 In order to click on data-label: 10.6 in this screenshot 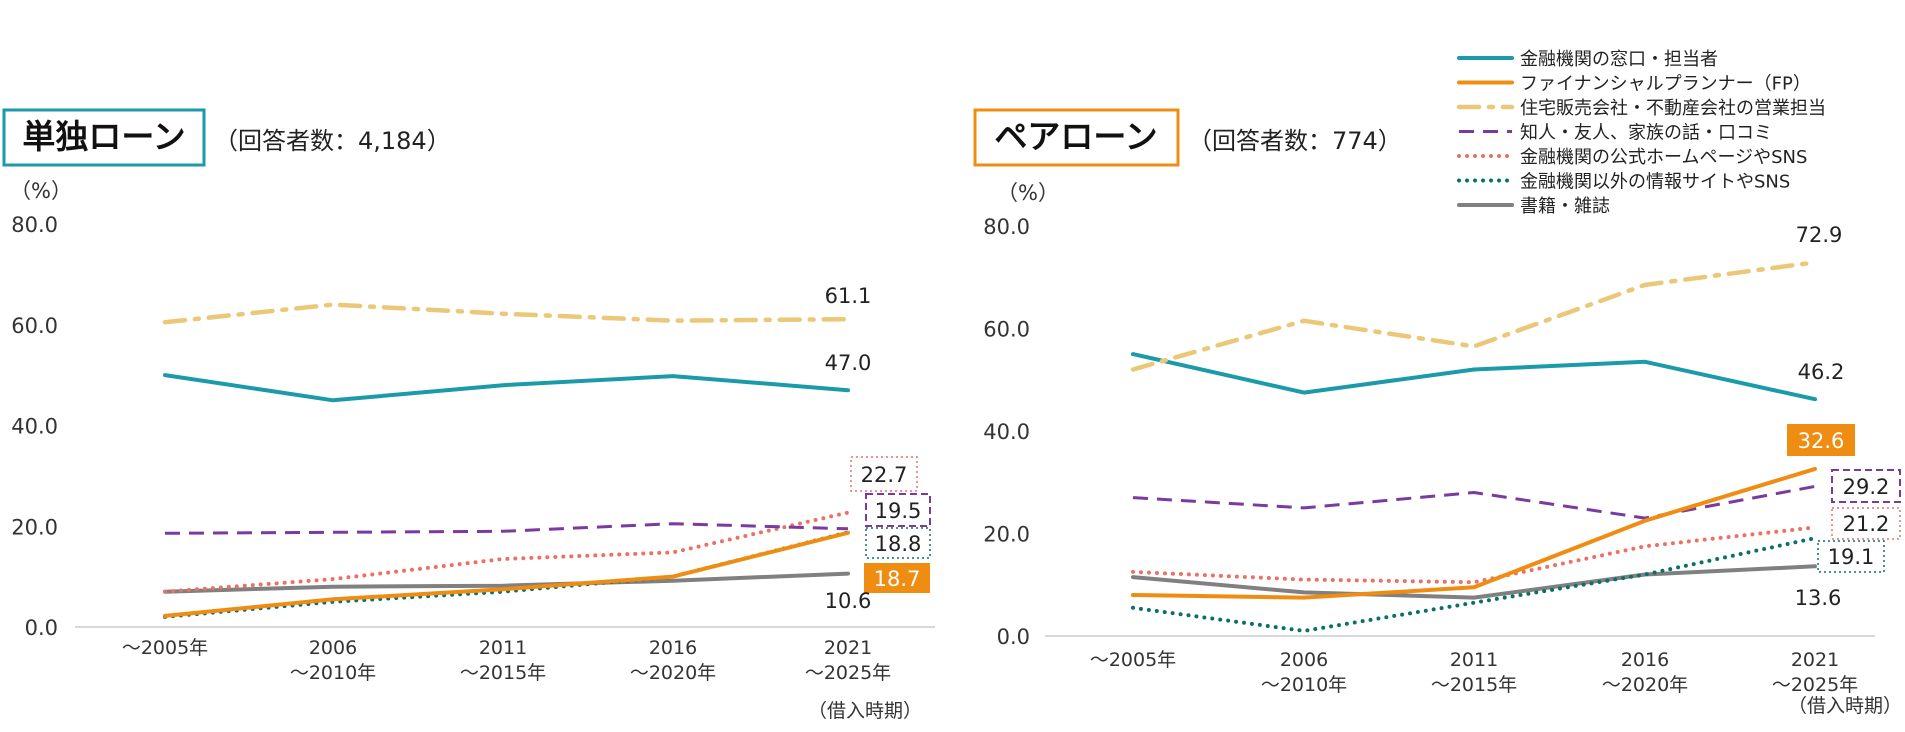, I will do `click(848, 601)`.